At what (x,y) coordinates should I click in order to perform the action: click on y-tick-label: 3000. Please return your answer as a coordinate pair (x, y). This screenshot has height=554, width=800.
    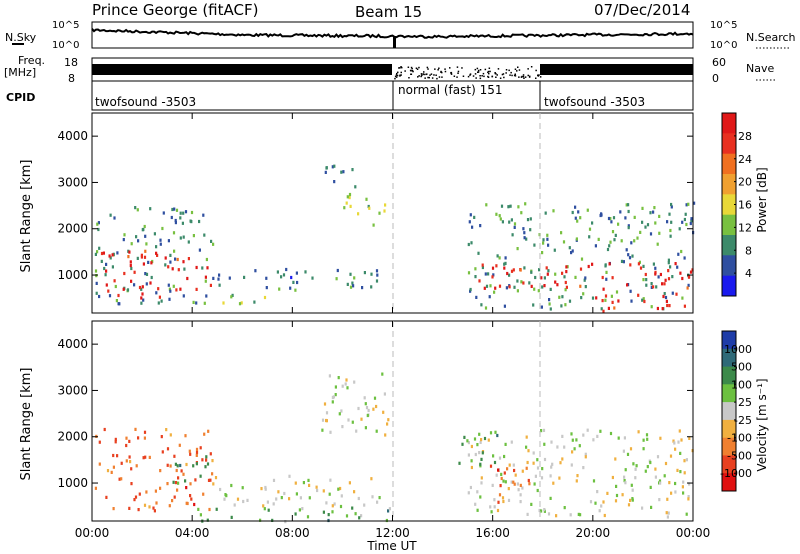
    Looking at the image, I should click on (72, 390).